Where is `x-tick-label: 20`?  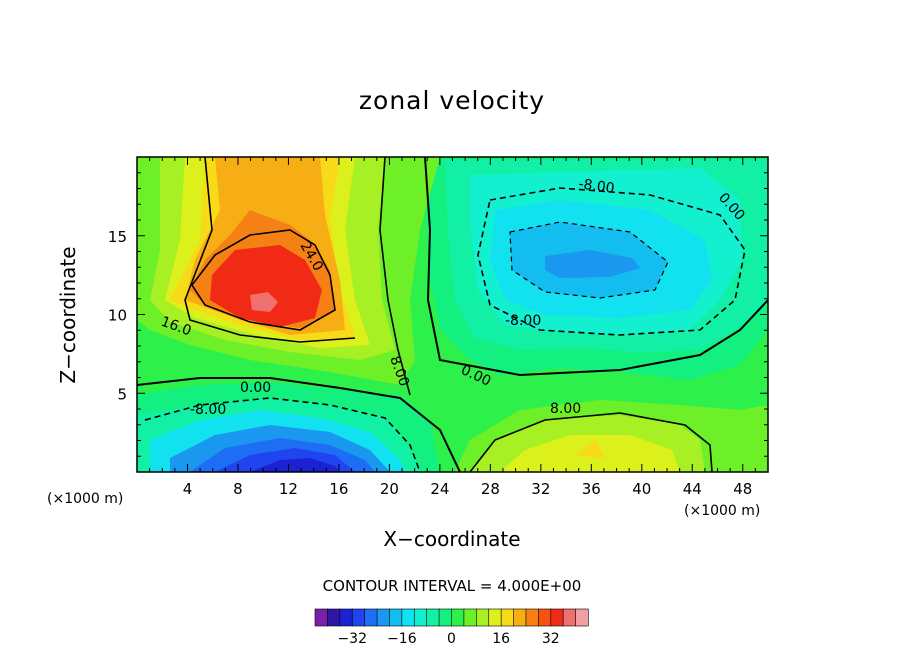 x-tick-label: 20 is located at coordinates (389, 489).